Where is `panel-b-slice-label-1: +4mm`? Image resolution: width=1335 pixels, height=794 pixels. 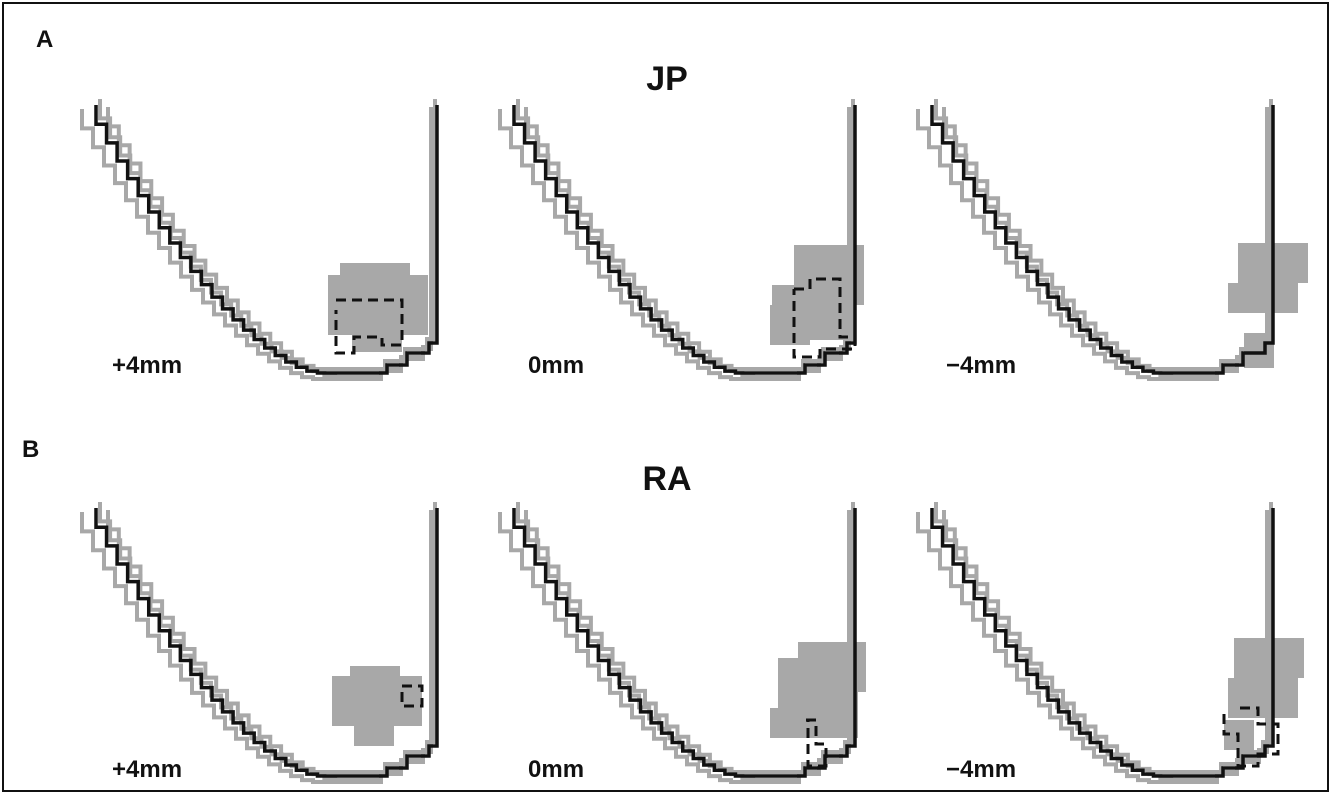 panel-b-slice-label-1: +4mm is located at coordinates (147, 769).